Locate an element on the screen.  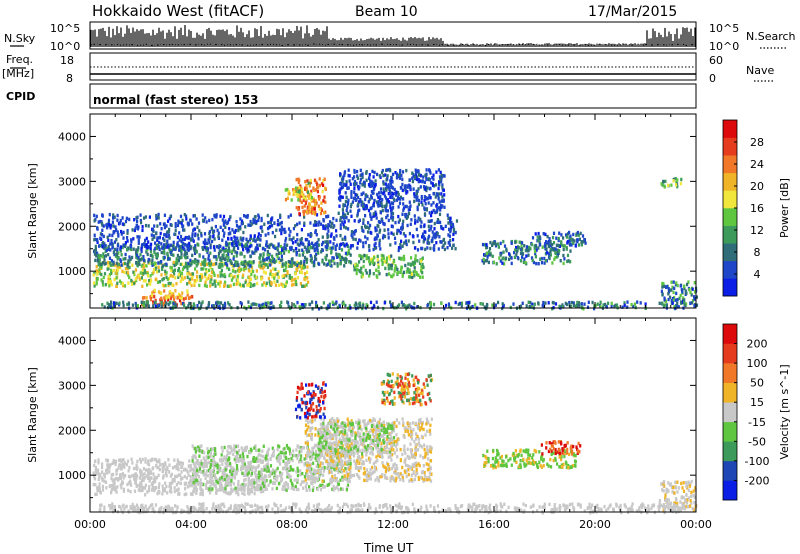
y-tick-label: 1000 is located at coordinates (72, 271).